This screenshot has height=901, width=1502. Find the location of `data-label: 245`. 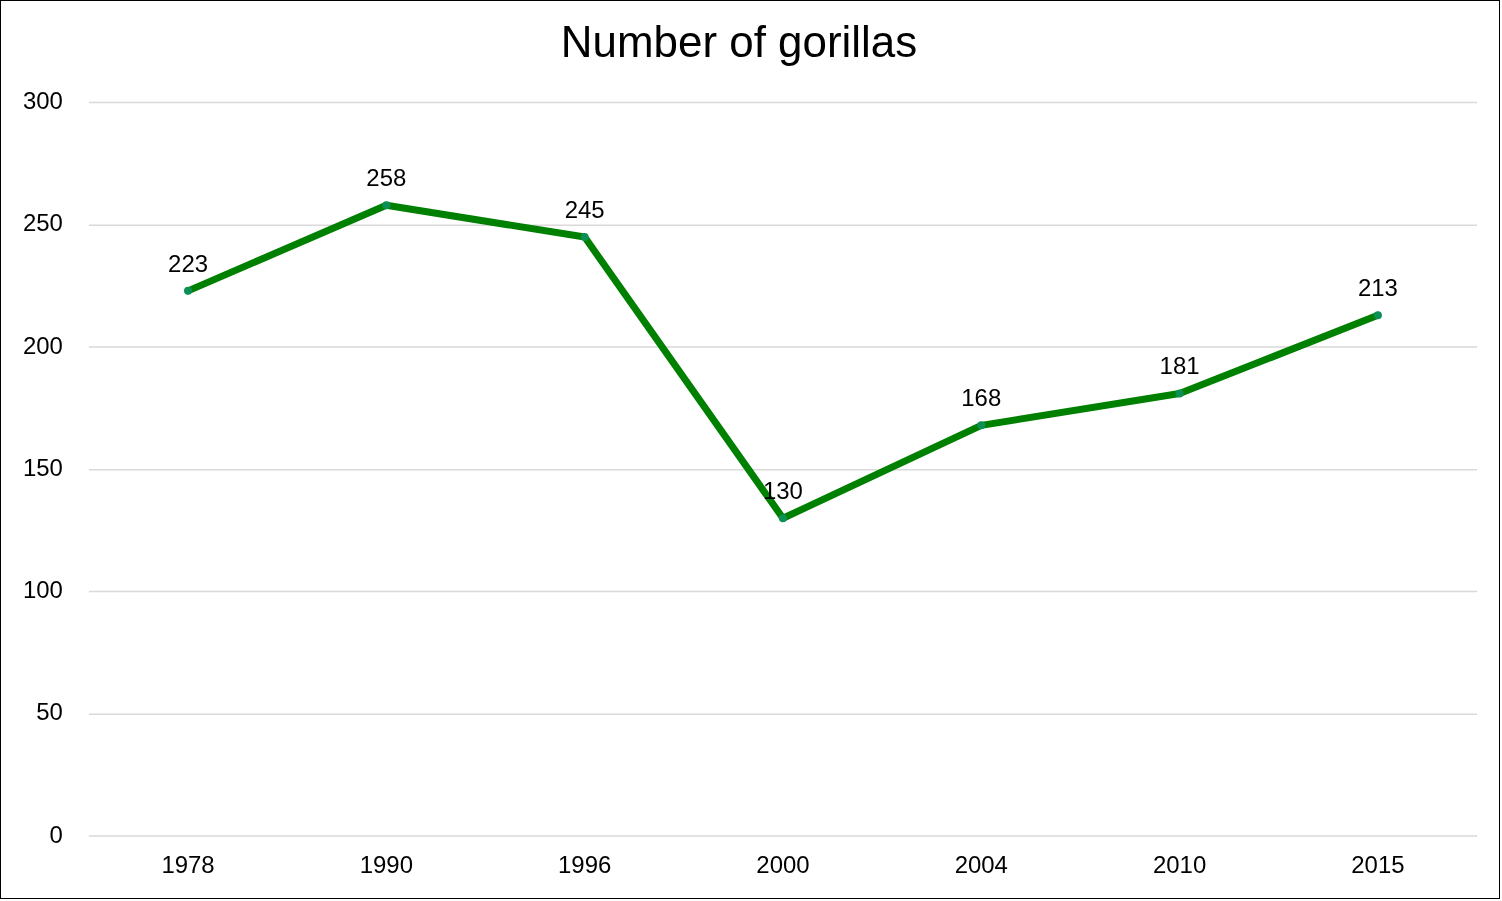

data-label: 245 is located at coordinates (584, 209).